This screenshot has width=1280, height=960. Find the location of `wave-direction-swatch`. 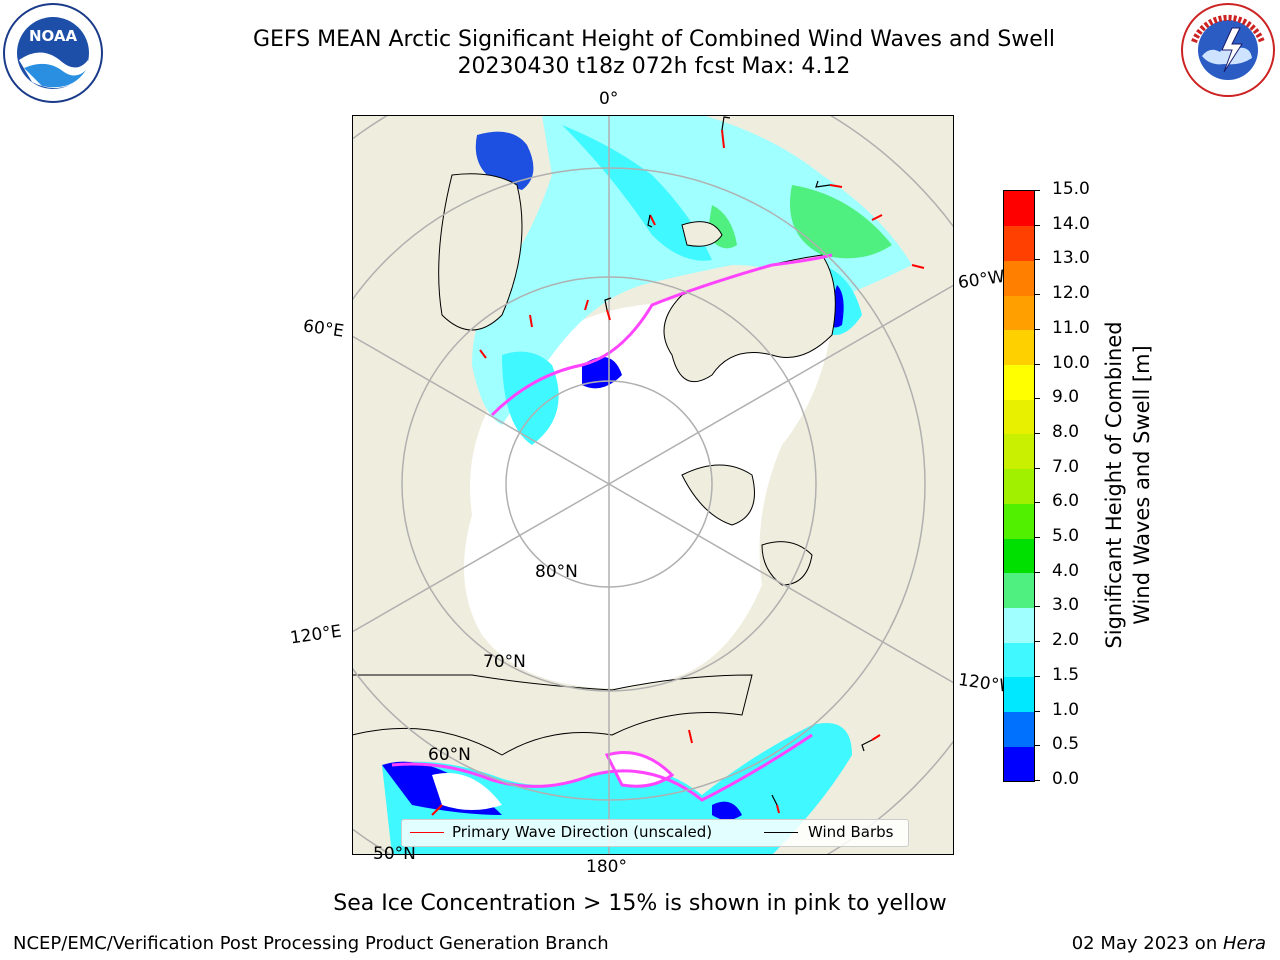

wave-direction-swatch is located at coordinates (427, 832).